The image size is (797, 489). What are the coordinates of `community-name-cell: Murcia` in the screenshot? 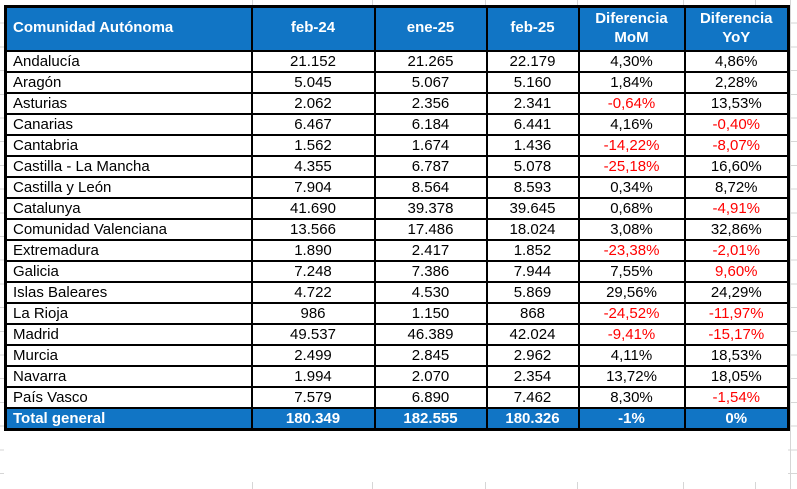 It's located at (128, 355).